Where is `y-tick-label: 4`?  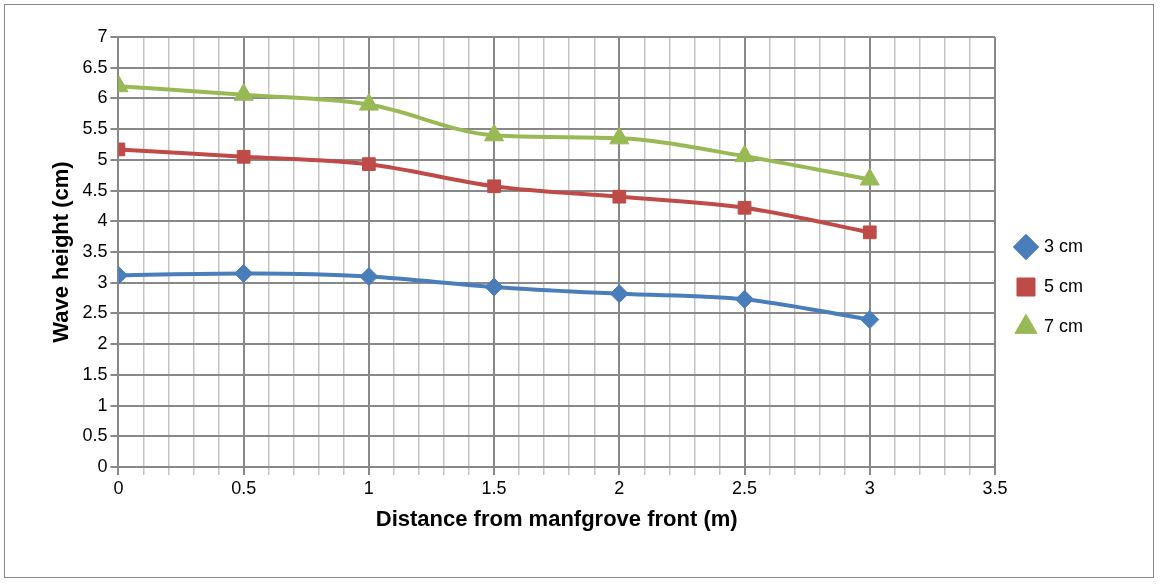 y-tick-label: 4 is located at coordinates (102, 220).